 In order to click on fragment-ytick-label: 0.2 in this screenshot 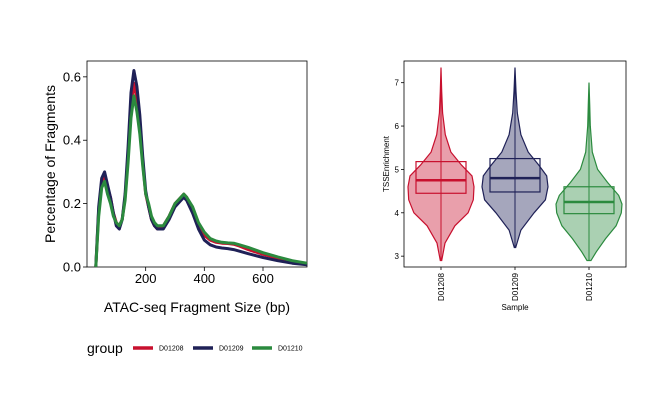, I will do `click(72, 203)`.